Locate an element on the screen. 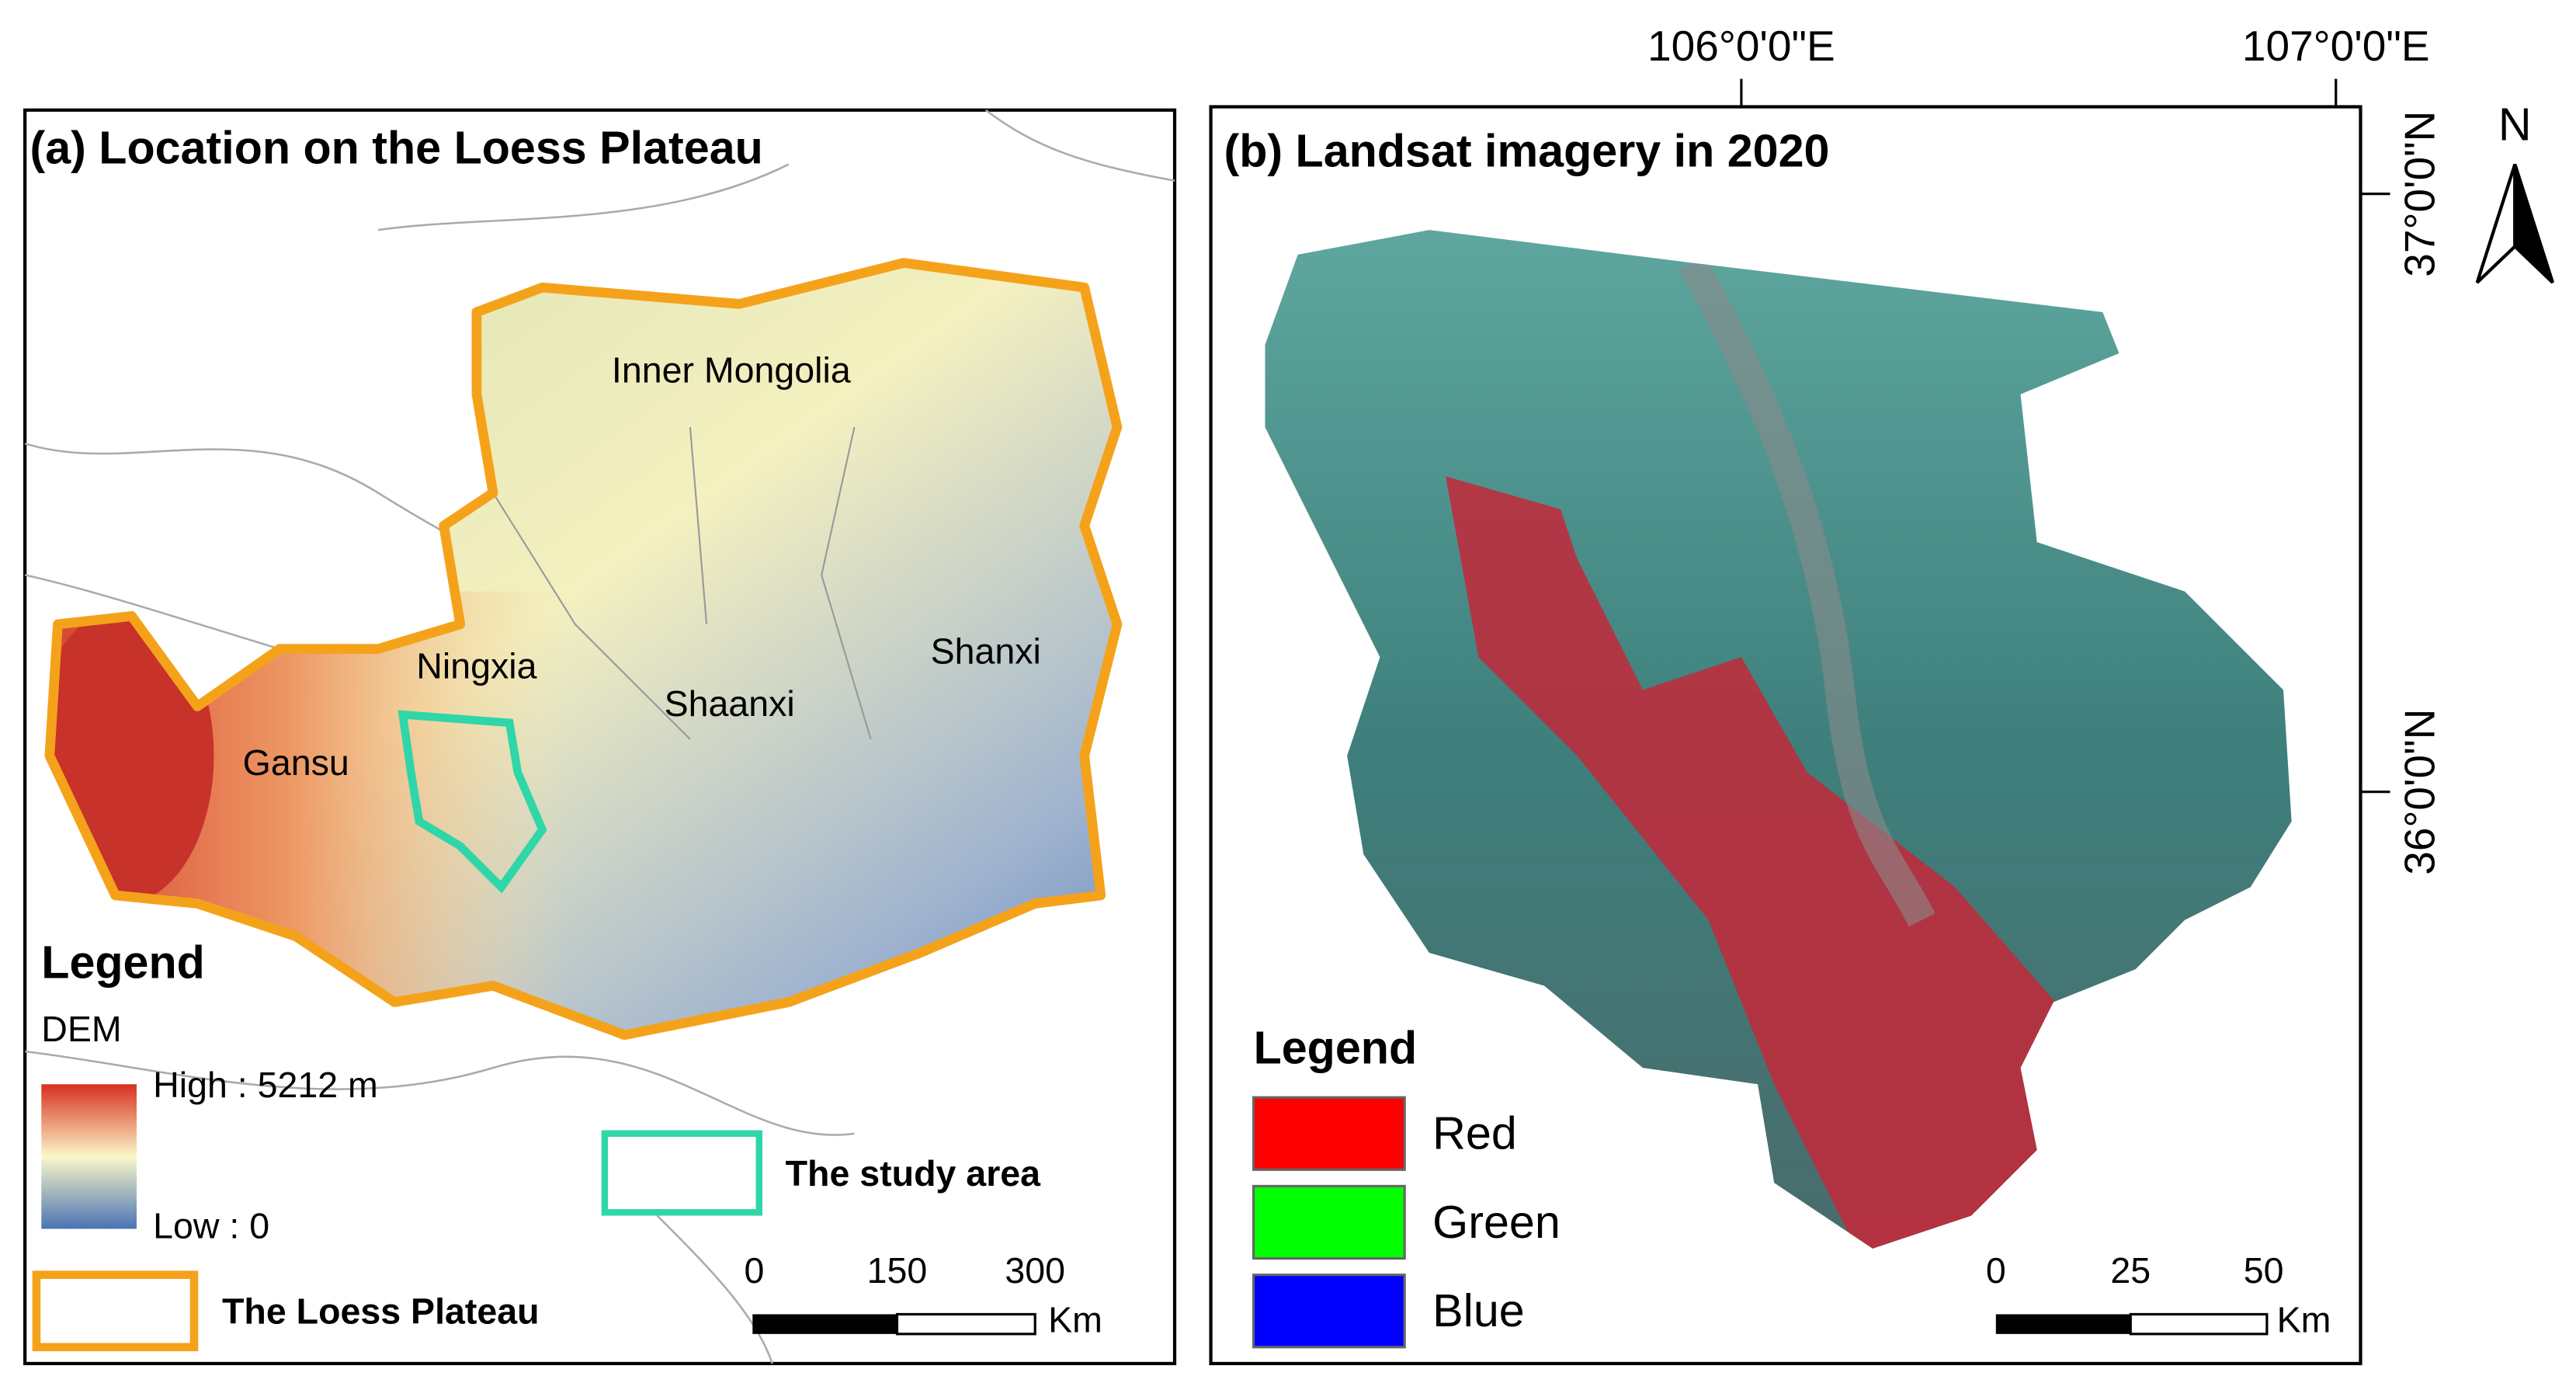  scale-label: 300 is located at coordinates (1035, 1270).